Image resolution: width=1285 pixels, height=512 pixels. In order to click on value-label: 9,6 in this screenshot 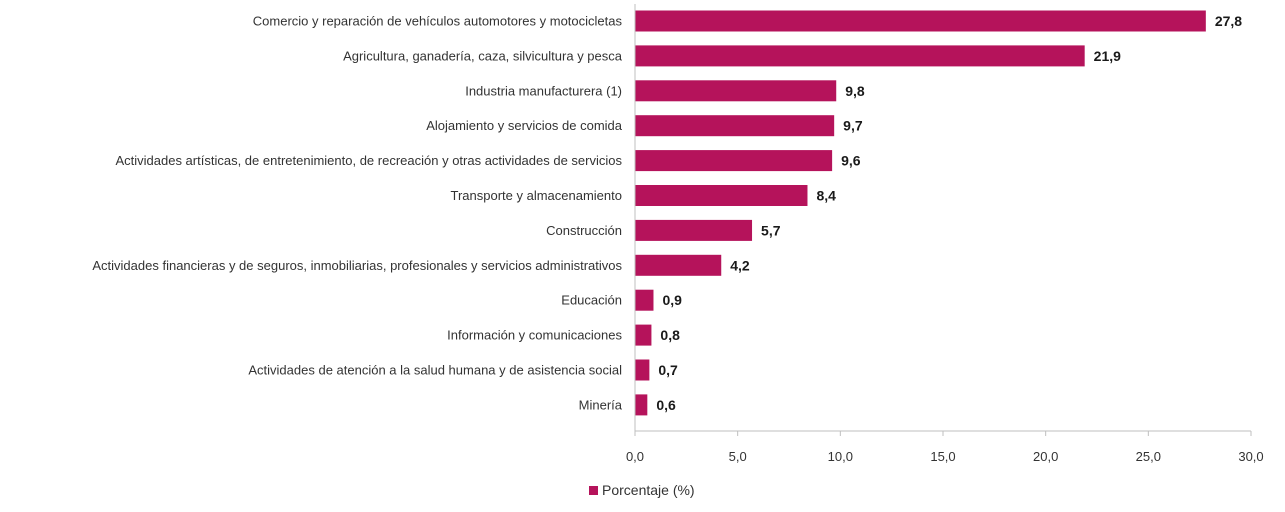, I will do `click(851, 161)`.